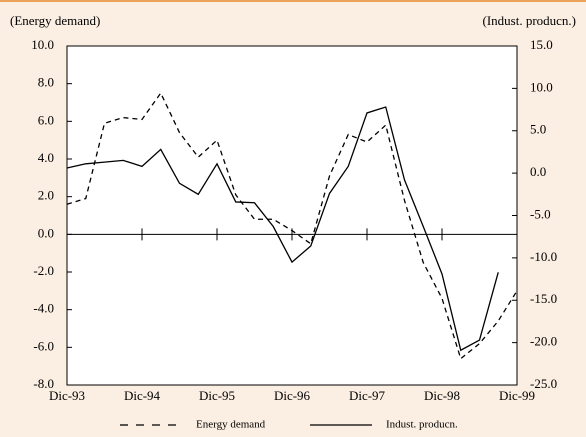 The image size is (586, 437). What do you see at coordinates (43, 383) in the screenshot?
I see `y-tick-label: -8.0` at bounding box center [43, 383].